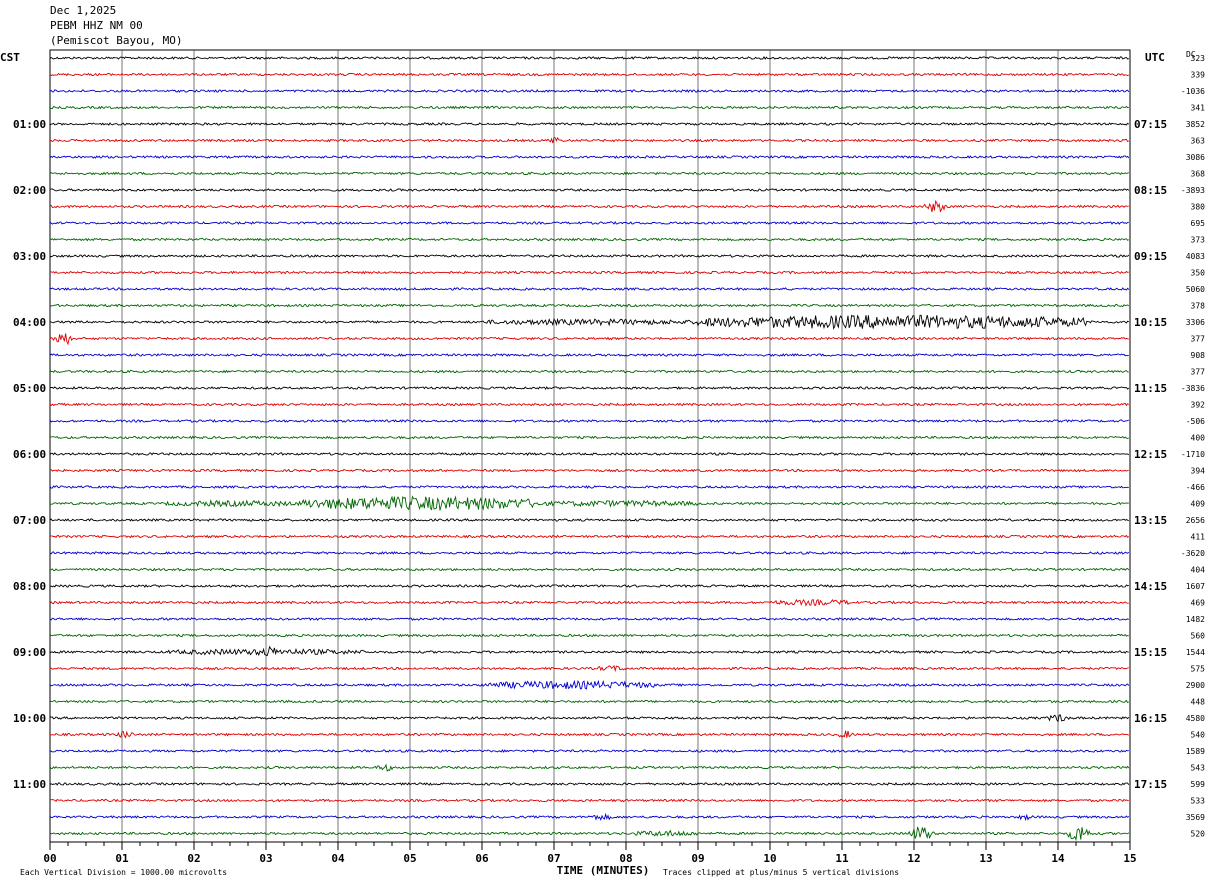  Describe the element at coordinates (1195, 652) in the screenshot. I see `dc-offset-label: 1544` at that location.